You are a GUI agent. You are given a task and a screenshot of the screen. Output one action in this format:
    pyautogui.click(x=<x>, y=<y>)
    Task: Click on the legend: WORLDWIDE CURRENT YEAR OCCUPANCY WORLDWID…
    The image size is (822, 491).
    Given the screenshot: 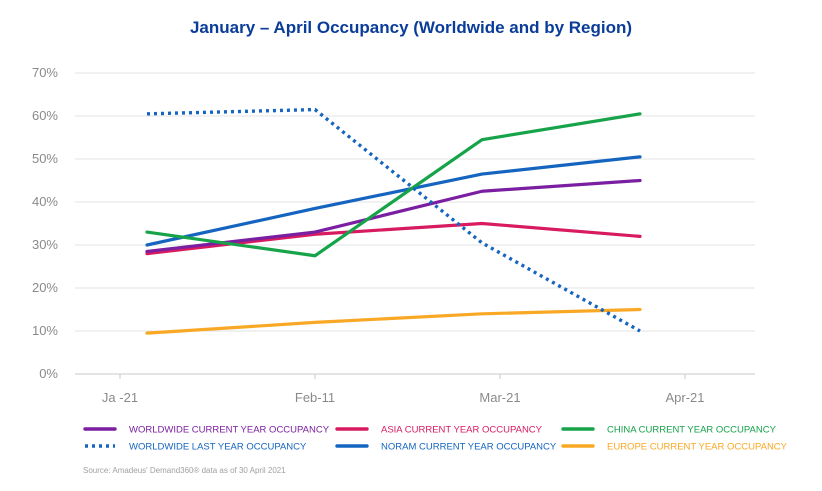 What is the action you would take?
    pyautogui.click(x=435, y=439)
    